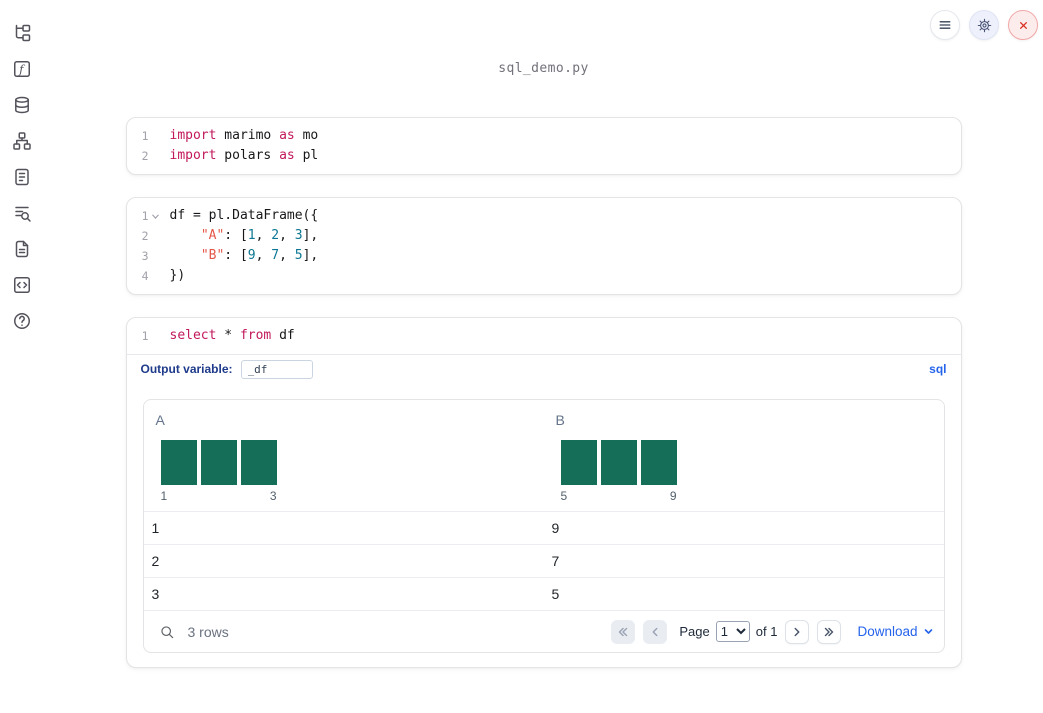  What do you see at coordinates (555, 528) in the screenshot?
I see `table-cell: 9` at bounding box center [555, 528].